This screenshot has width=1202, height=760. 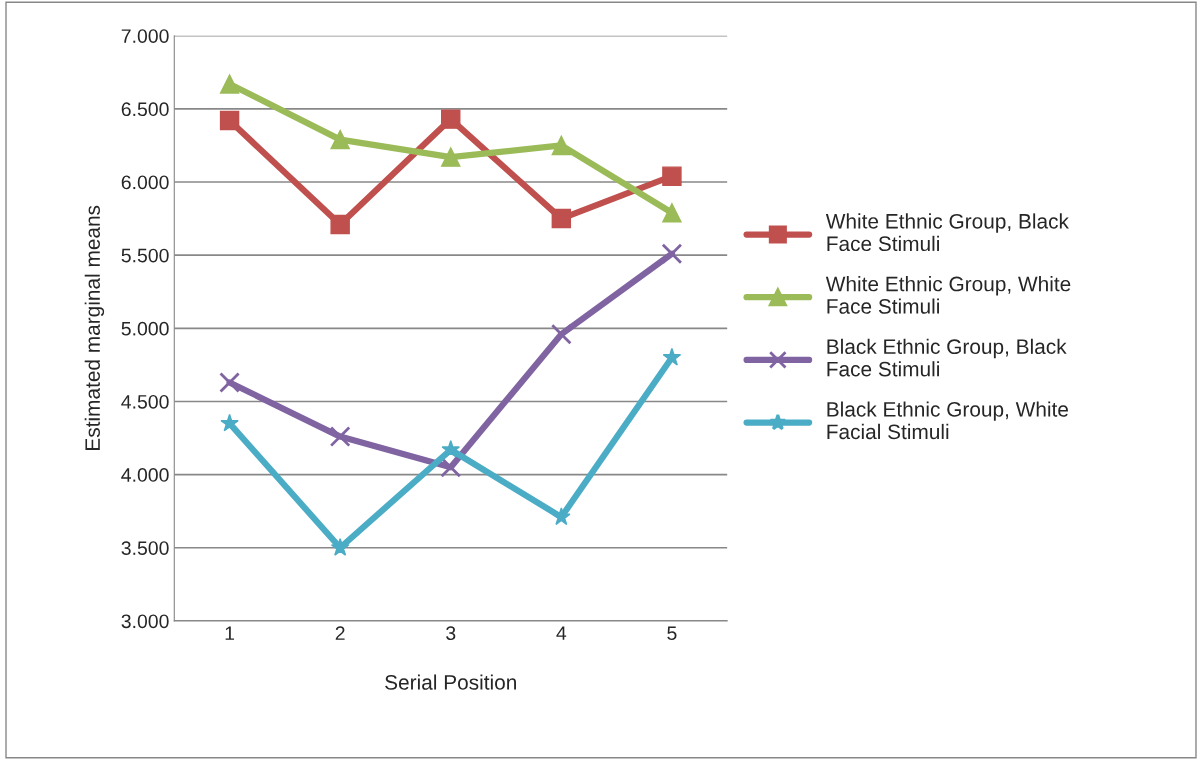 What do you see at coordinates (145, 328) in the screenshot?
I see `y-tick-label: 5.000` at bounding box center [145, 328].